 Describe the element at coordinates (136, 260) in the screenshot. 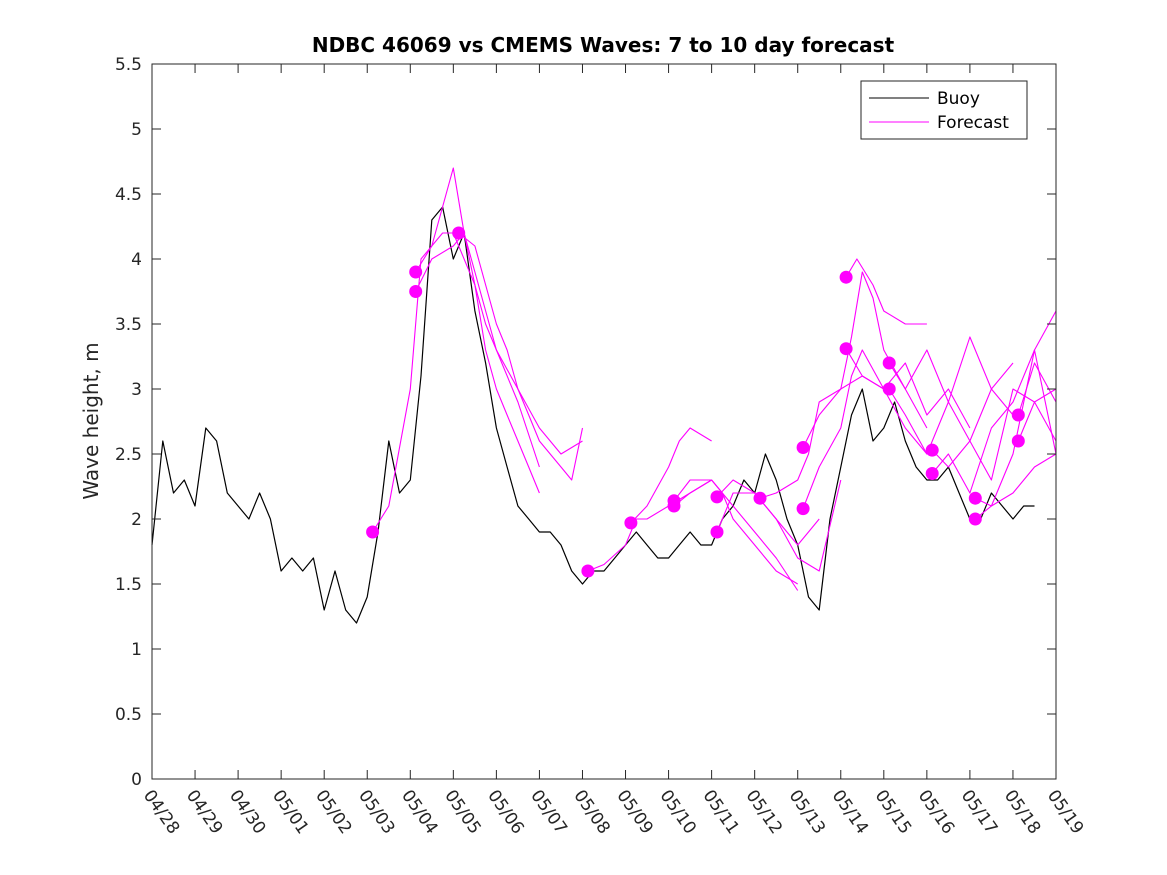

I see `y-tick-label: 4` at that location.